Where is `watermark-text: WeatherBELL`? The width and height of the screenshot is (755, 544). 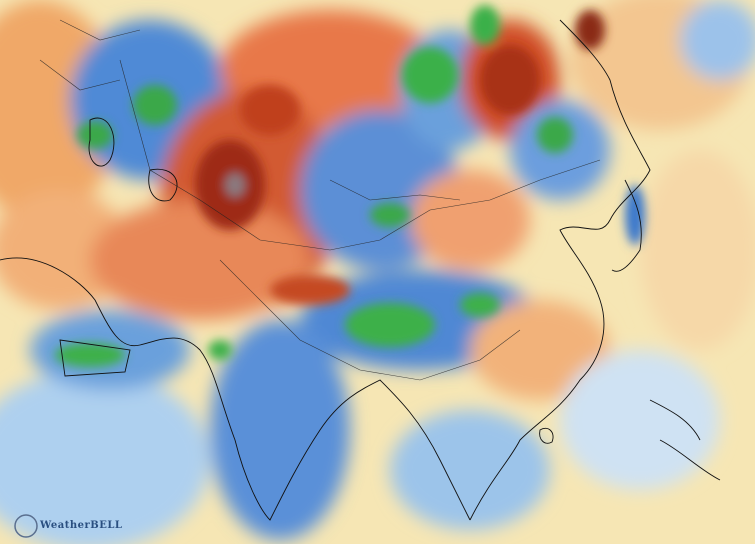 watermark-text: WeatherBELL is located at coordinates (80, 525).